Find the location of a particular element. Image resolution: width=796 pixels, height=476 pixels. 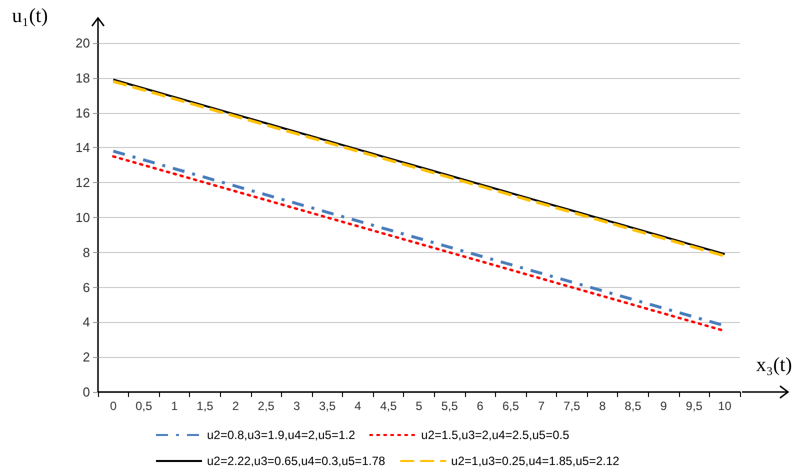

y-axis-title: u₁(t) is located at coordinates (30, 16).